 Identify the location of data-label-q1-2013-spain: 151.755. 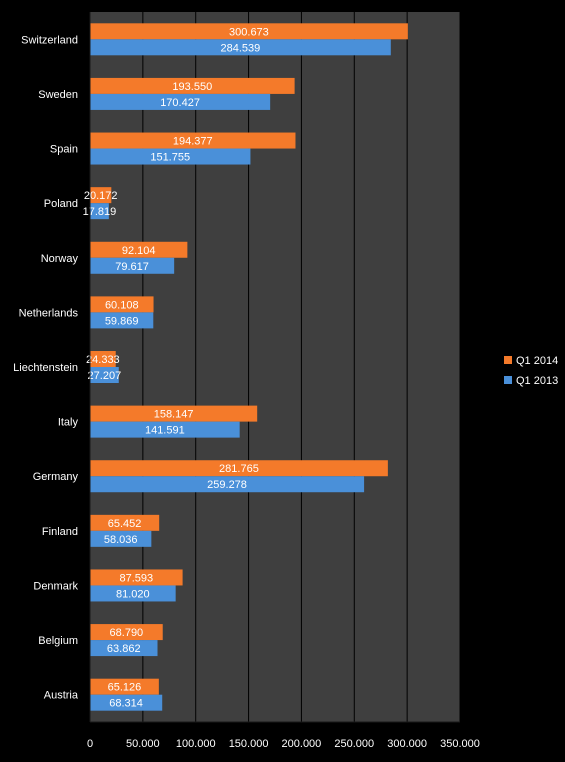
(170, 158).